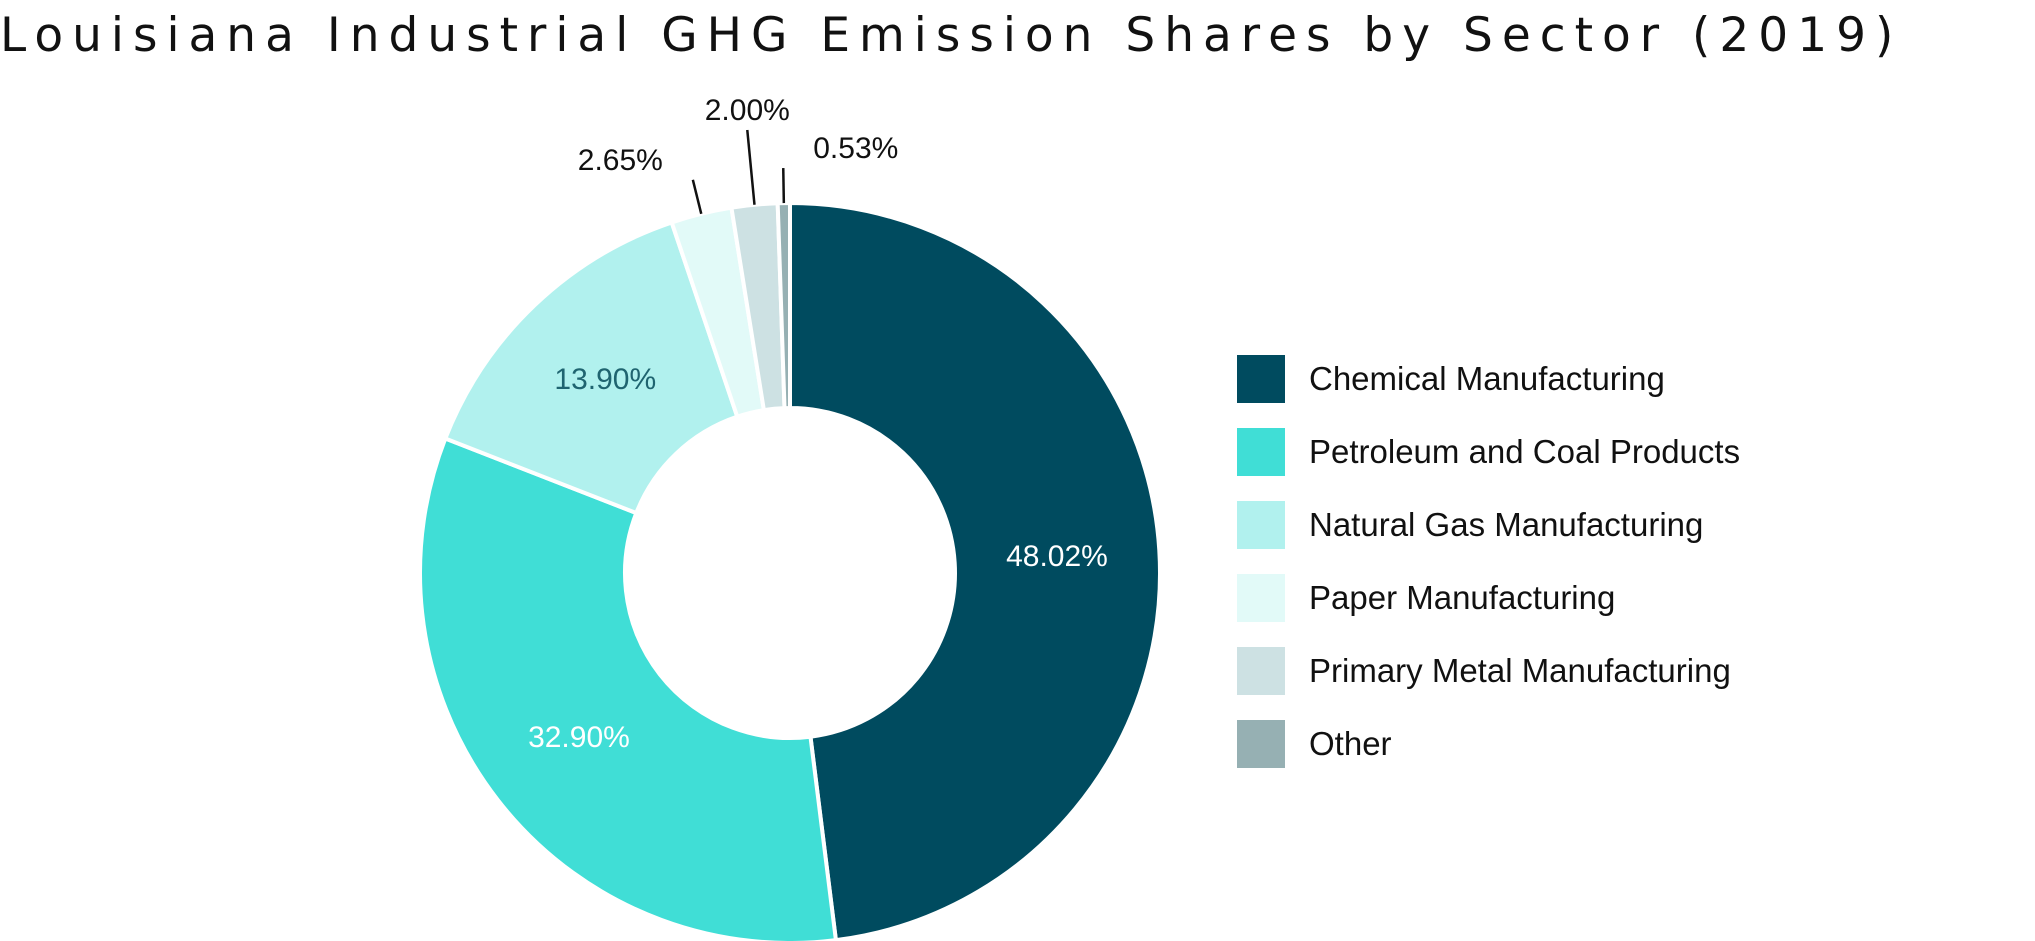 The width and height of the screenshot is (2035, 941). I want to click on legend-item-natural-gas-manufacturing: Natural Gas Manufacturing, so click(1488, 525).